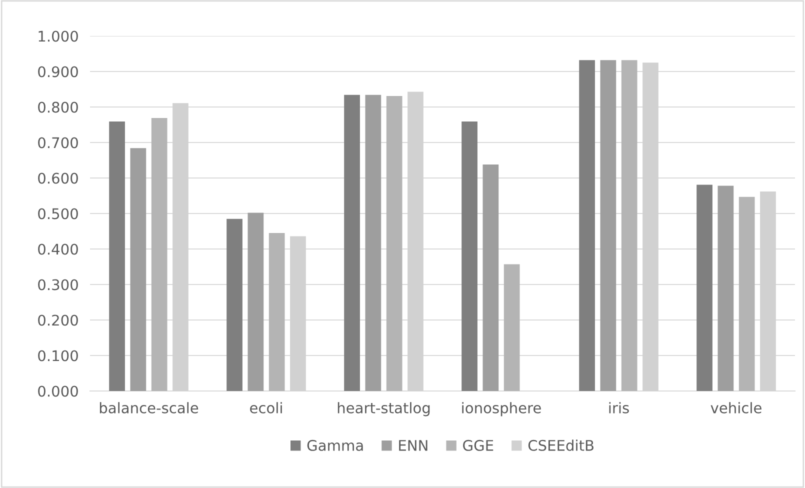  Describe the element at coordinates (58, 320) in the screenshot. I see `y-tick-label: 0.200` at that location.